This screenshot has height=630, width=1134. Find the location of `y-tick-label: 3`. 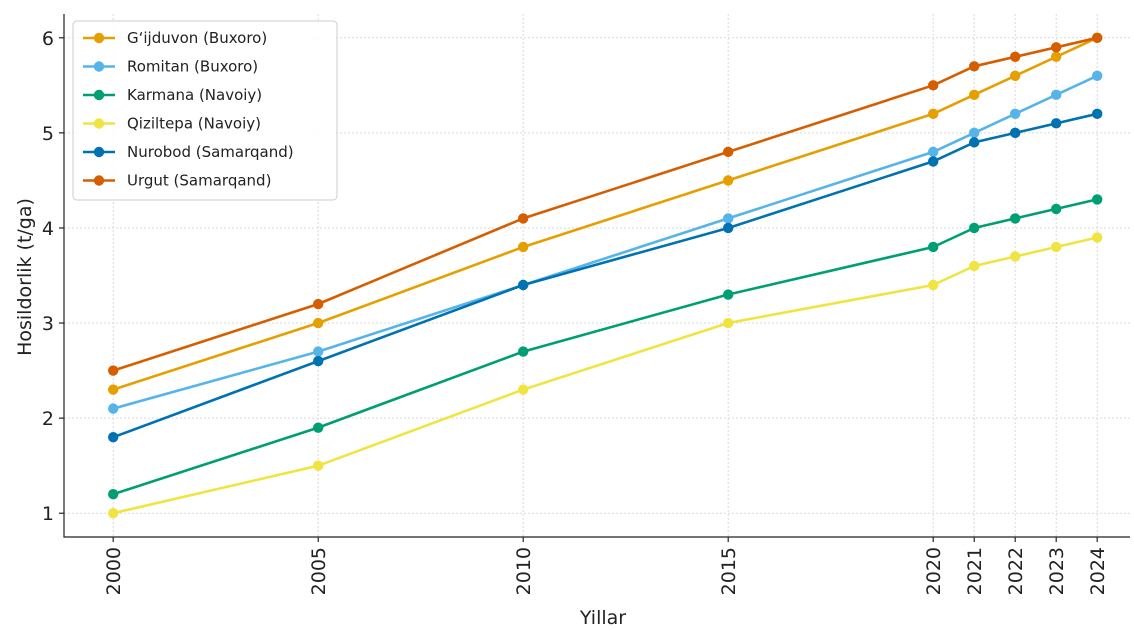

y-tick-label: 3 is located at coordinates (48, 324).